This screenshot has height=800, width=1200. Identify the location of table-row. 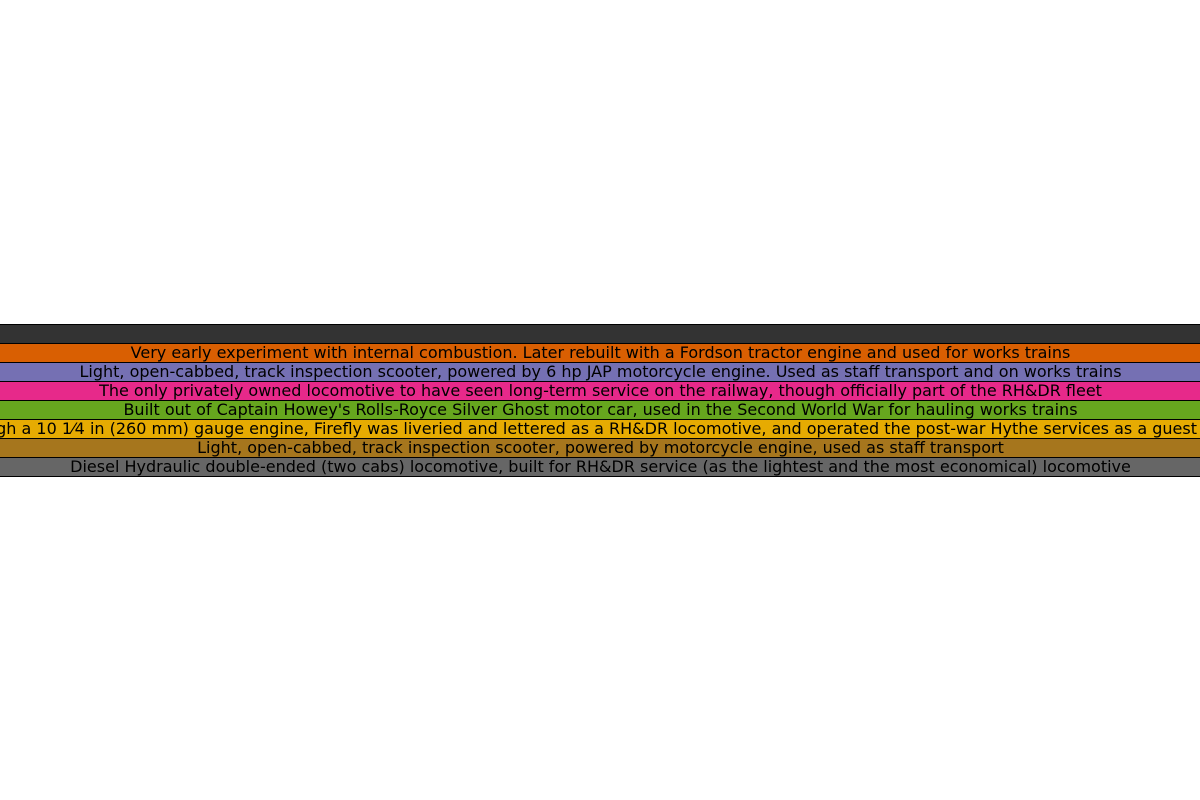
(600, 334).